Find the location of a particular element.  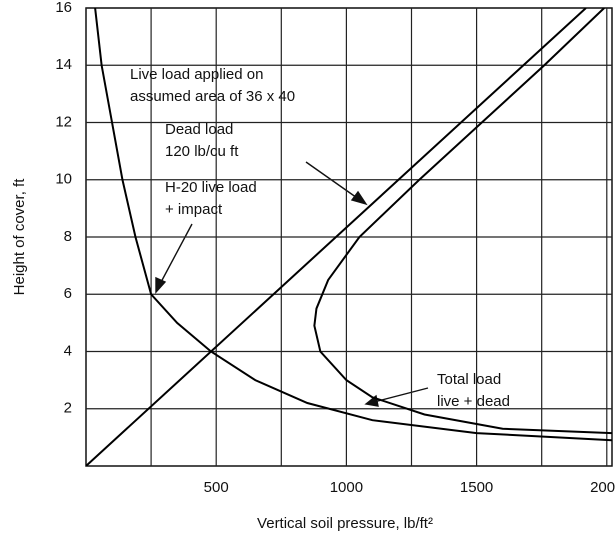

annotation: Live load applied on is located at coordinates (196, 74).